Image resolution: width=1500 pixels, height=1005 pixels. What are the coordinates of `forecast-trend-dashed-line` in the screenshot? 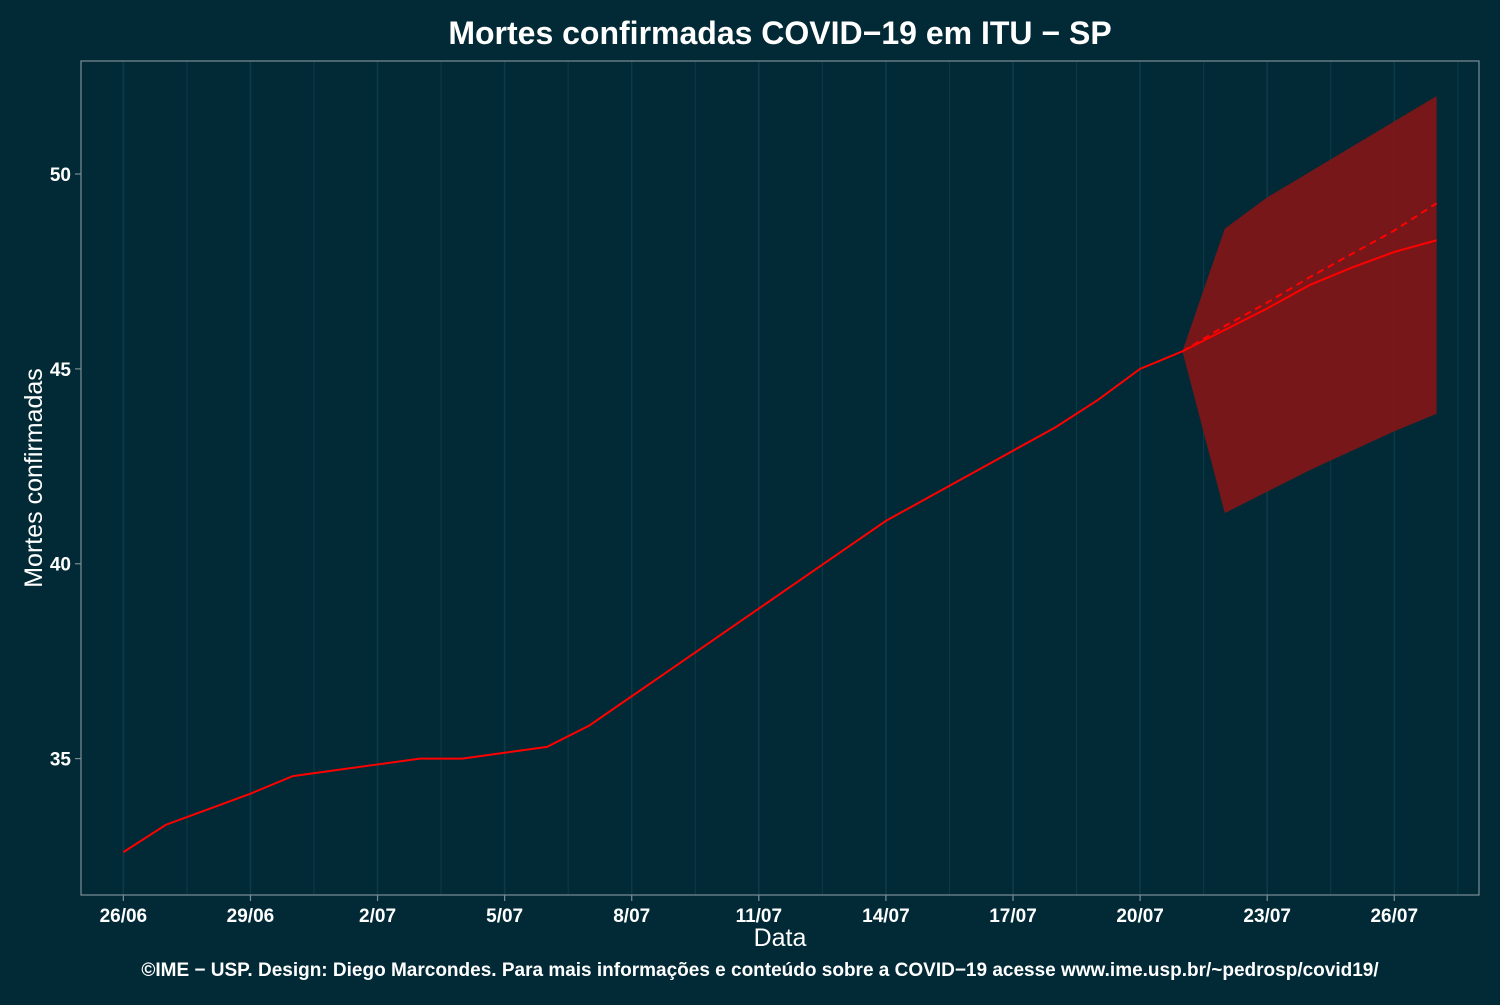 It's located at (1309, 277).